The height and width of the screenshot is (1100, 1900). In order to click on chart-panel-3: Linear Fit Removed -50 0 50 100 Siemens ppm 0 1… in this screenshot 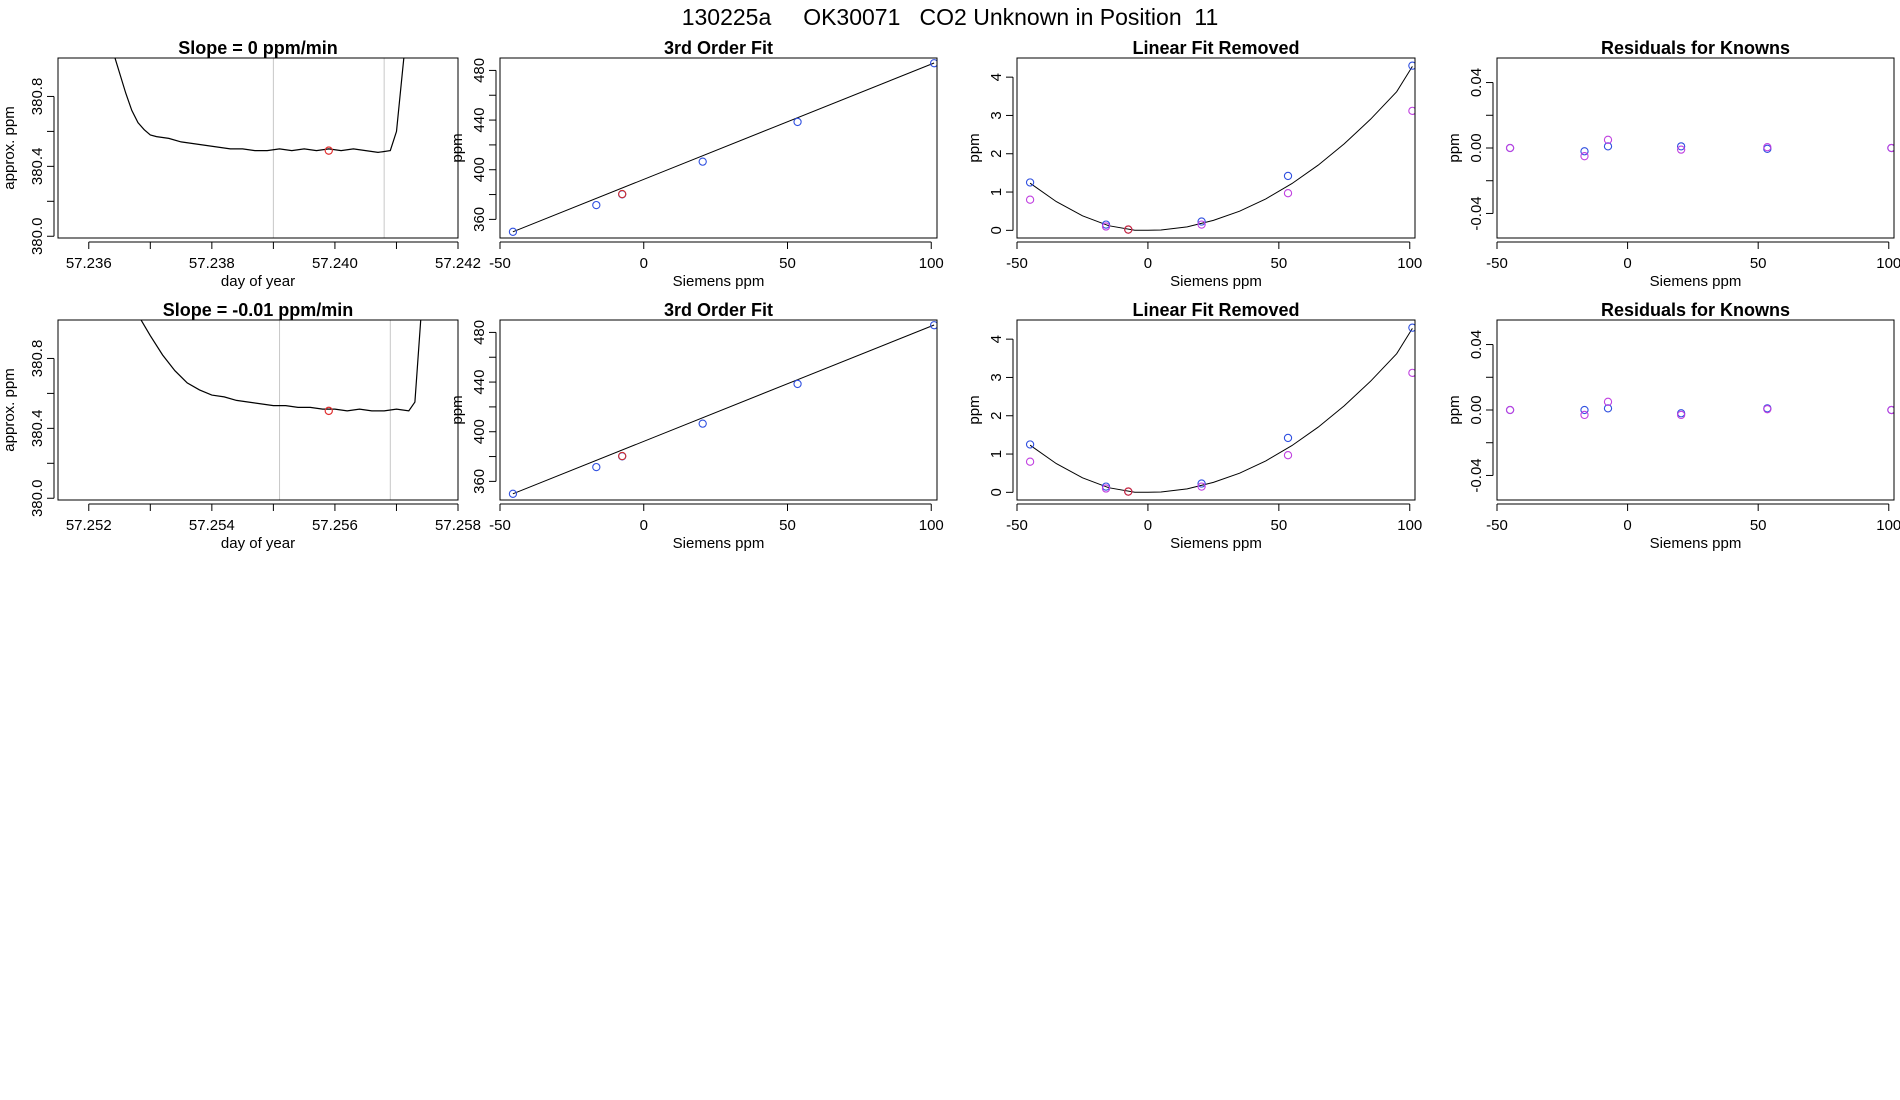, I will do `click(1194, 164)`.